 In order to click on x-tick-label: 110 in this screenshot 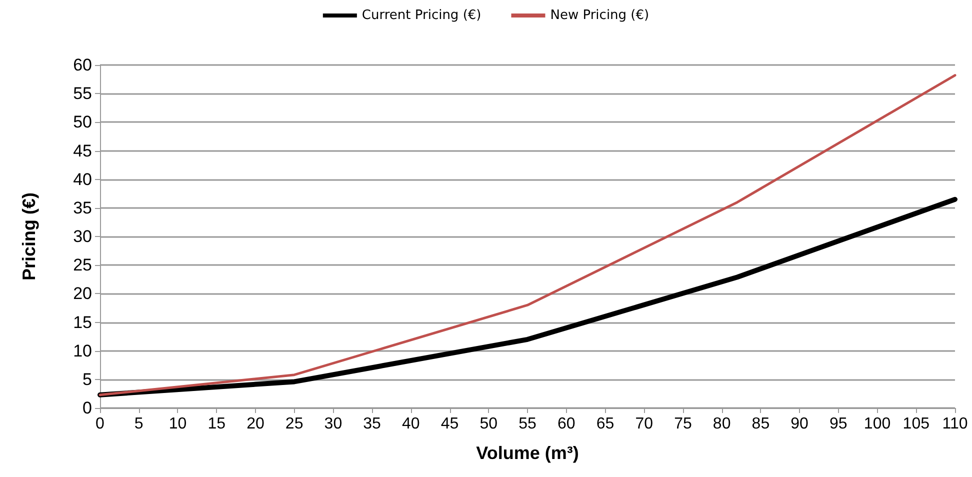, I will do `click(955, 424)`.